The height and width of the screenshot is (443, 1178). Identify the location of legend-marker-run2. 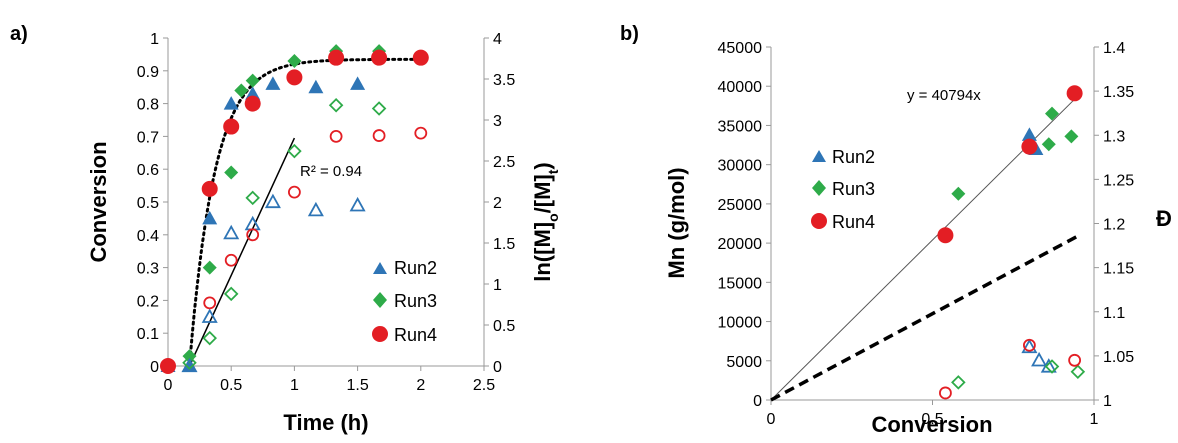
(819, 156).